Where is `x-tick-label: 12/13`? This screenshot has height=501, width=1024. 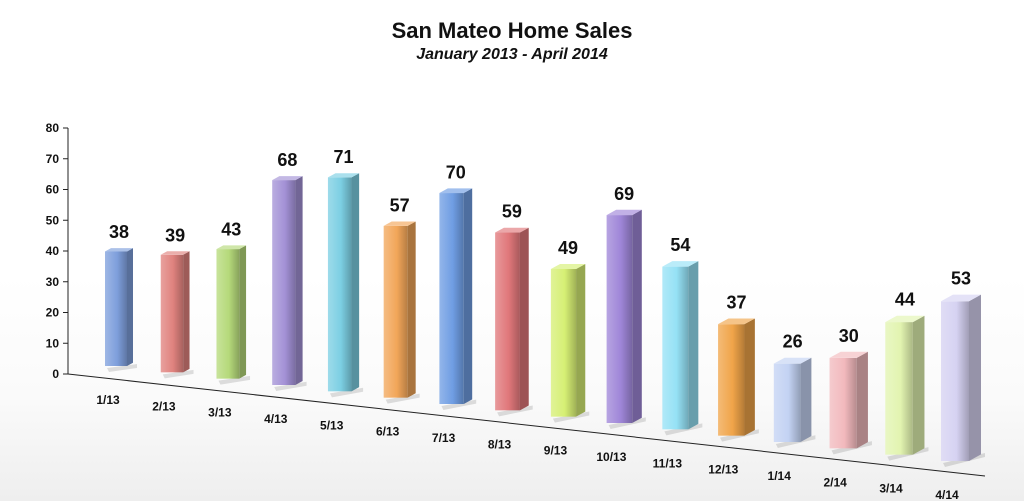 x-tick-label: 12/13 is located at coordinates (723, 470).